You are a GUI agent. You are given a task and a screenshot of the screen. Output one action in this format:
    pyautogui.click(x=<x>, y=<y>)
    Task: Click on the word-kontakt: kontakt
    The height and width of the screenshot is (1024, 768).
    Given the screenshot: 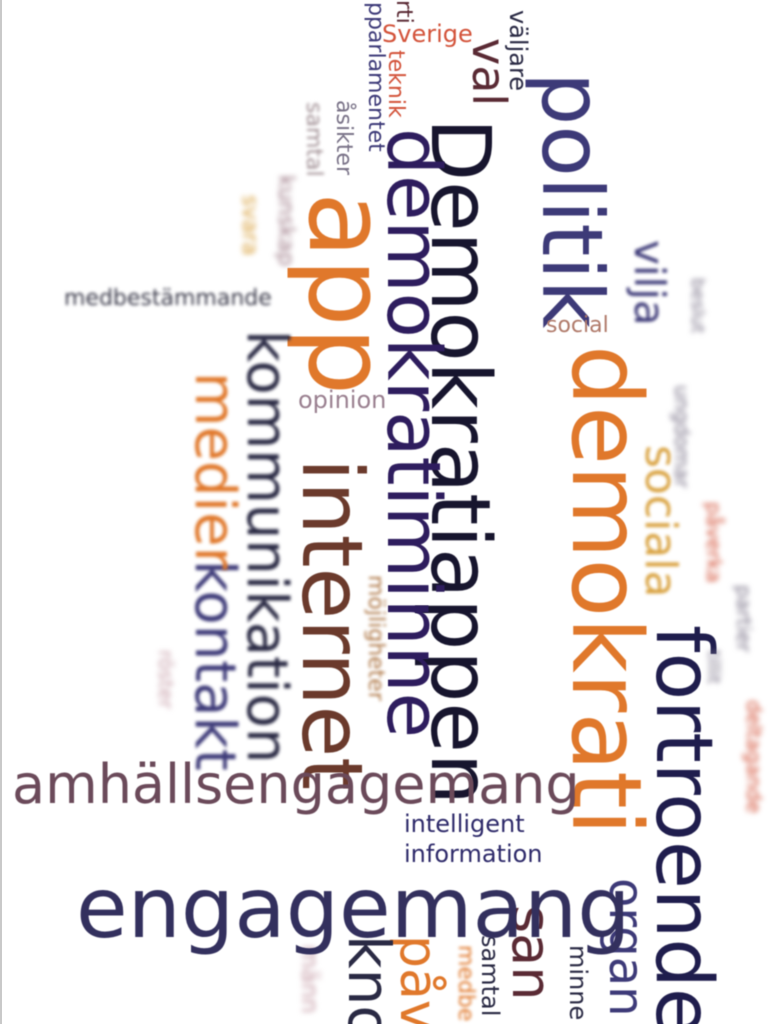 What is the action you would take?
    pyautogui.click(x=214, y=665)
    